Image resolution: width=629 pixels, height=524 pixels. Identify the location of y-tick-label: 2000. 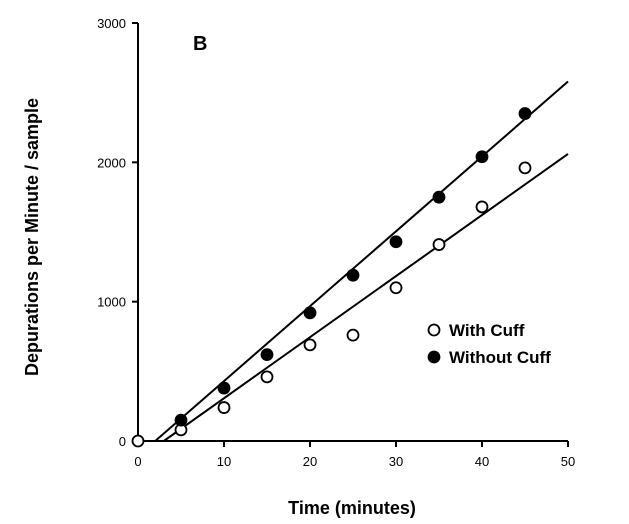
(111, 162).